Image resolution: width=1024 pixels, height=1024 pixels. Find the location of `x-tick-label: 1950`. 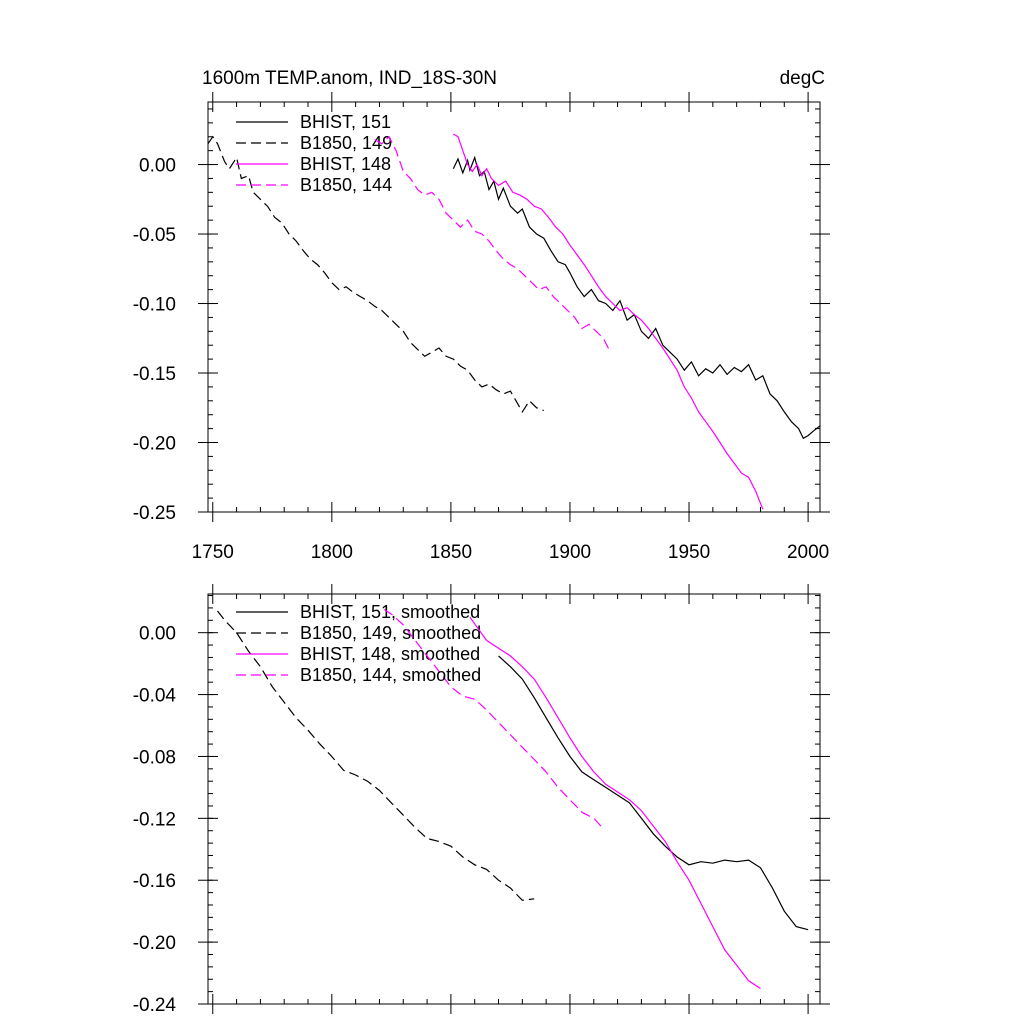

x-tick-label: 1950 is located at coordinates (689, 552).